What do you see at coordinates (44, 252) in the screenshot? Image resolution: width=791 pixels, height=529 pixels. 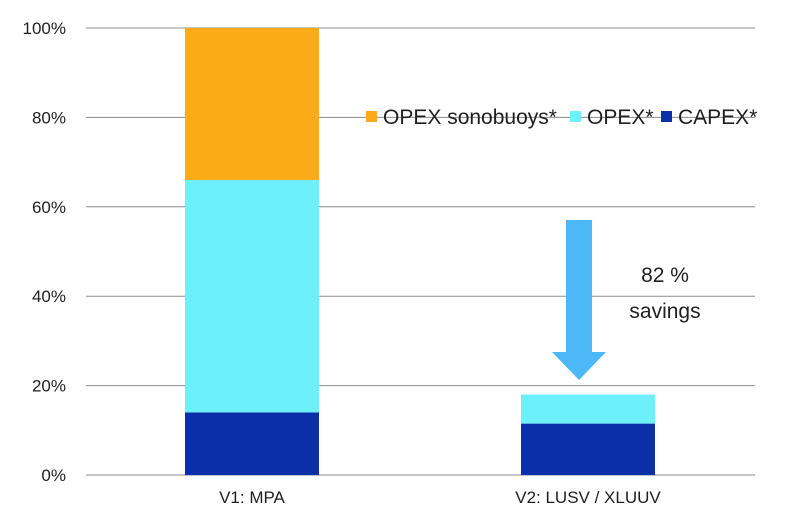 I see `y-axis-ticks: 0% 20% 40% 60% 80% 100%` at bounding box center [44, 252].